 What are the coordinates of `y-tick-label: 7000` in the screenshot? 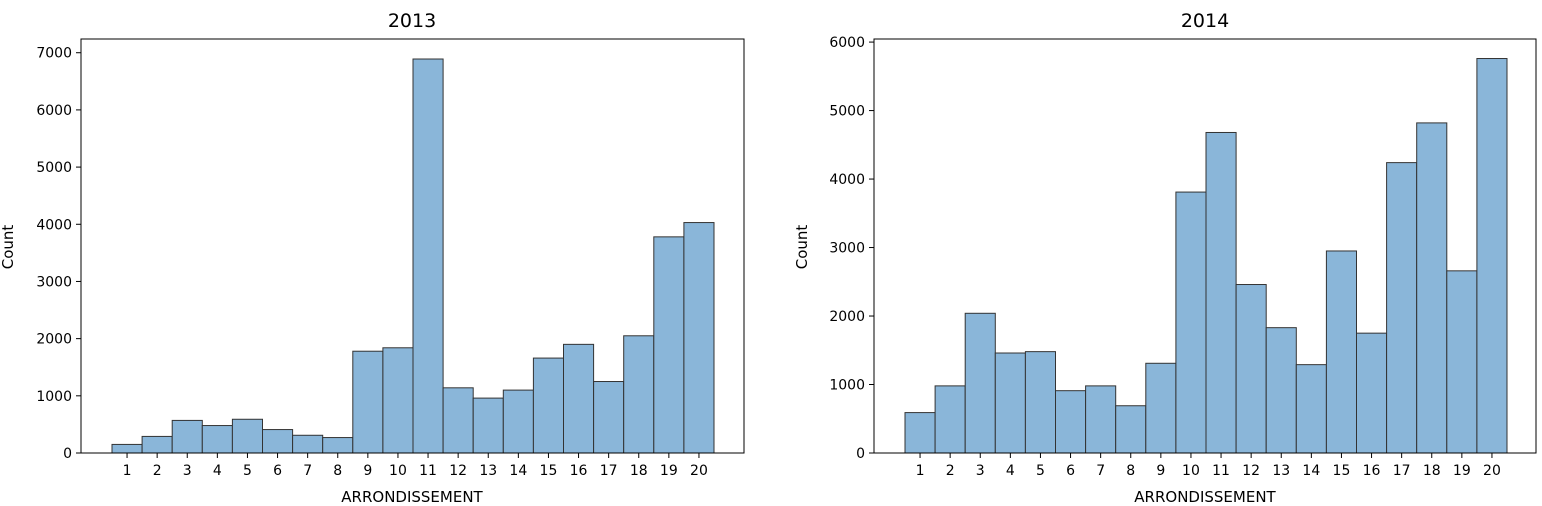 It's located at (54, 54).